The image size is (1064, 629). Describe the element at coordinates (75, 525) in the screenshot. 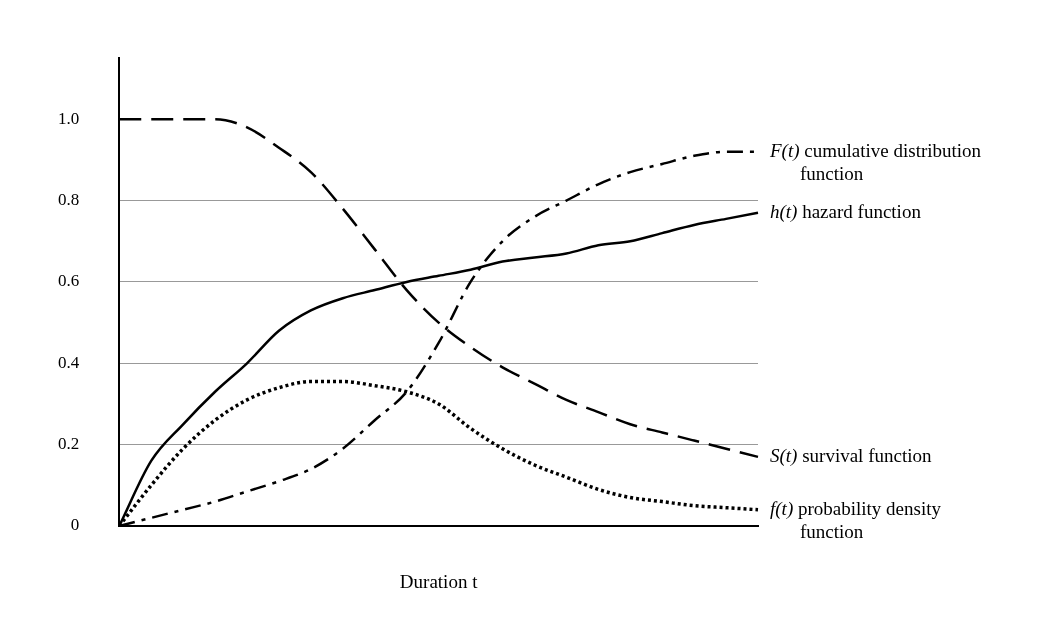

I see `y-tick-label: 0` at that location.